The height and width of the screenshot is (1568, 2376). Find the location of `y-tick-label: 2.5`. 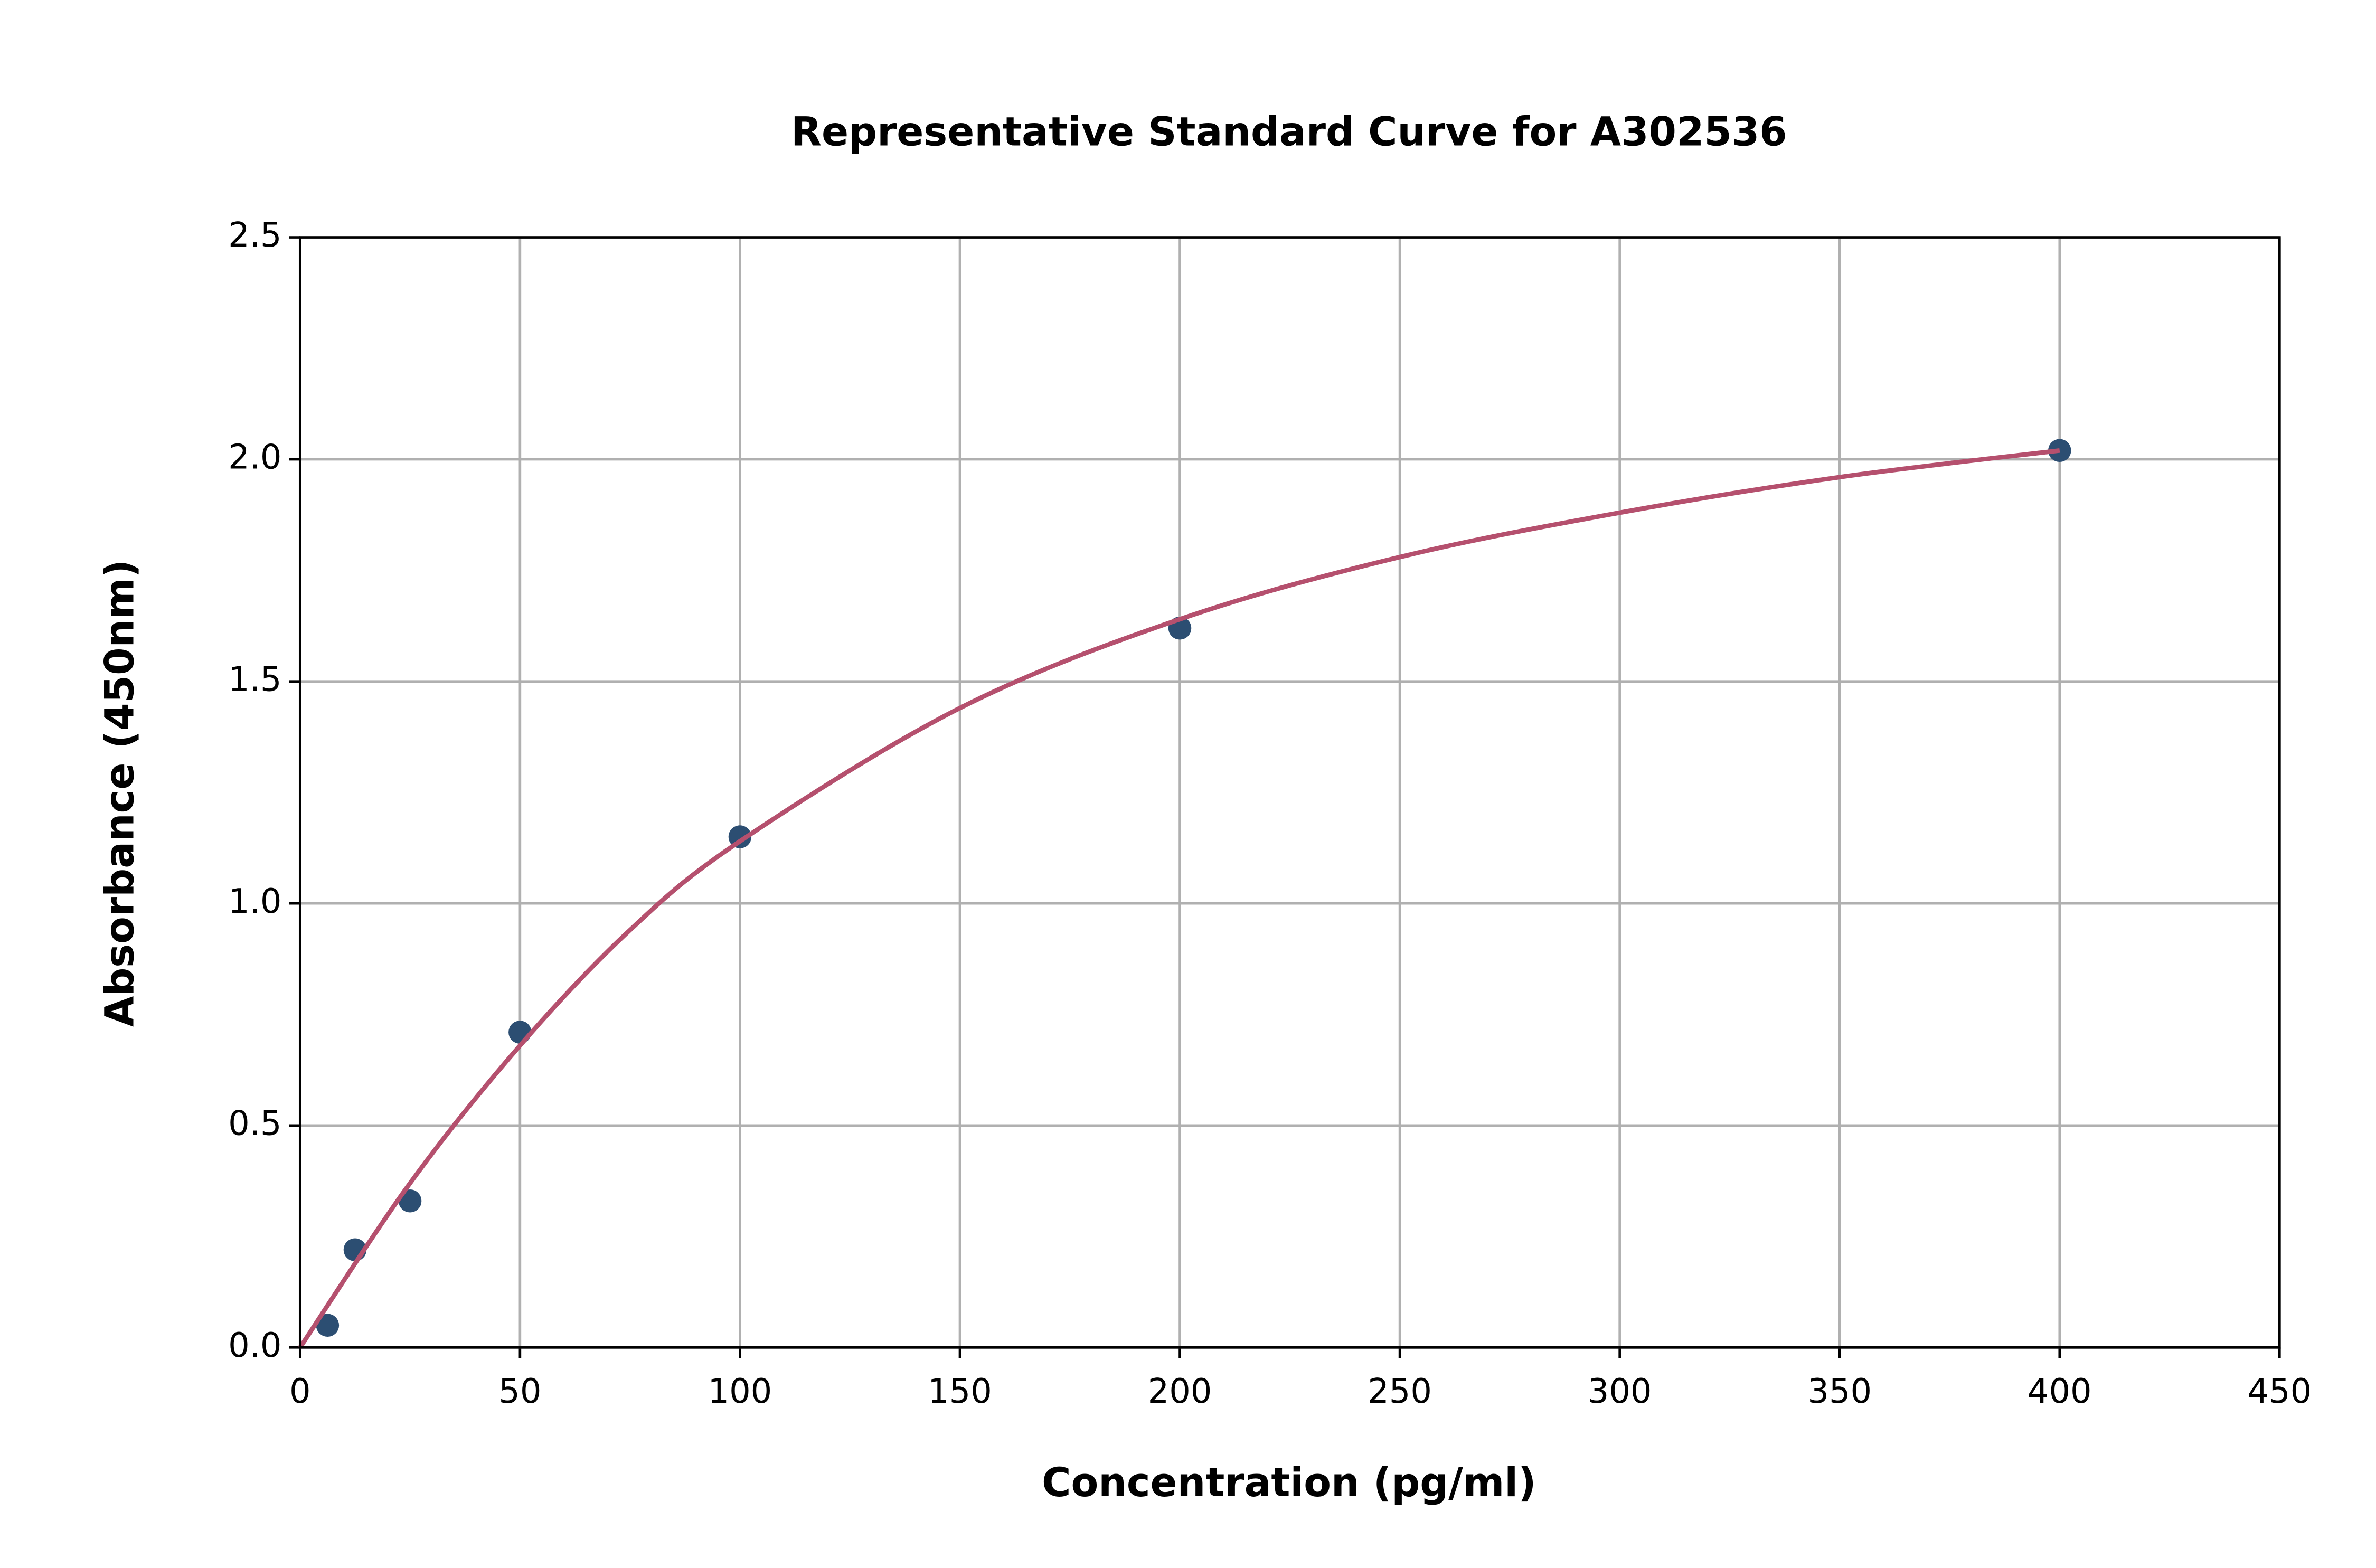

y-tick-label: 2.5 is located at coordinates (255, 235).